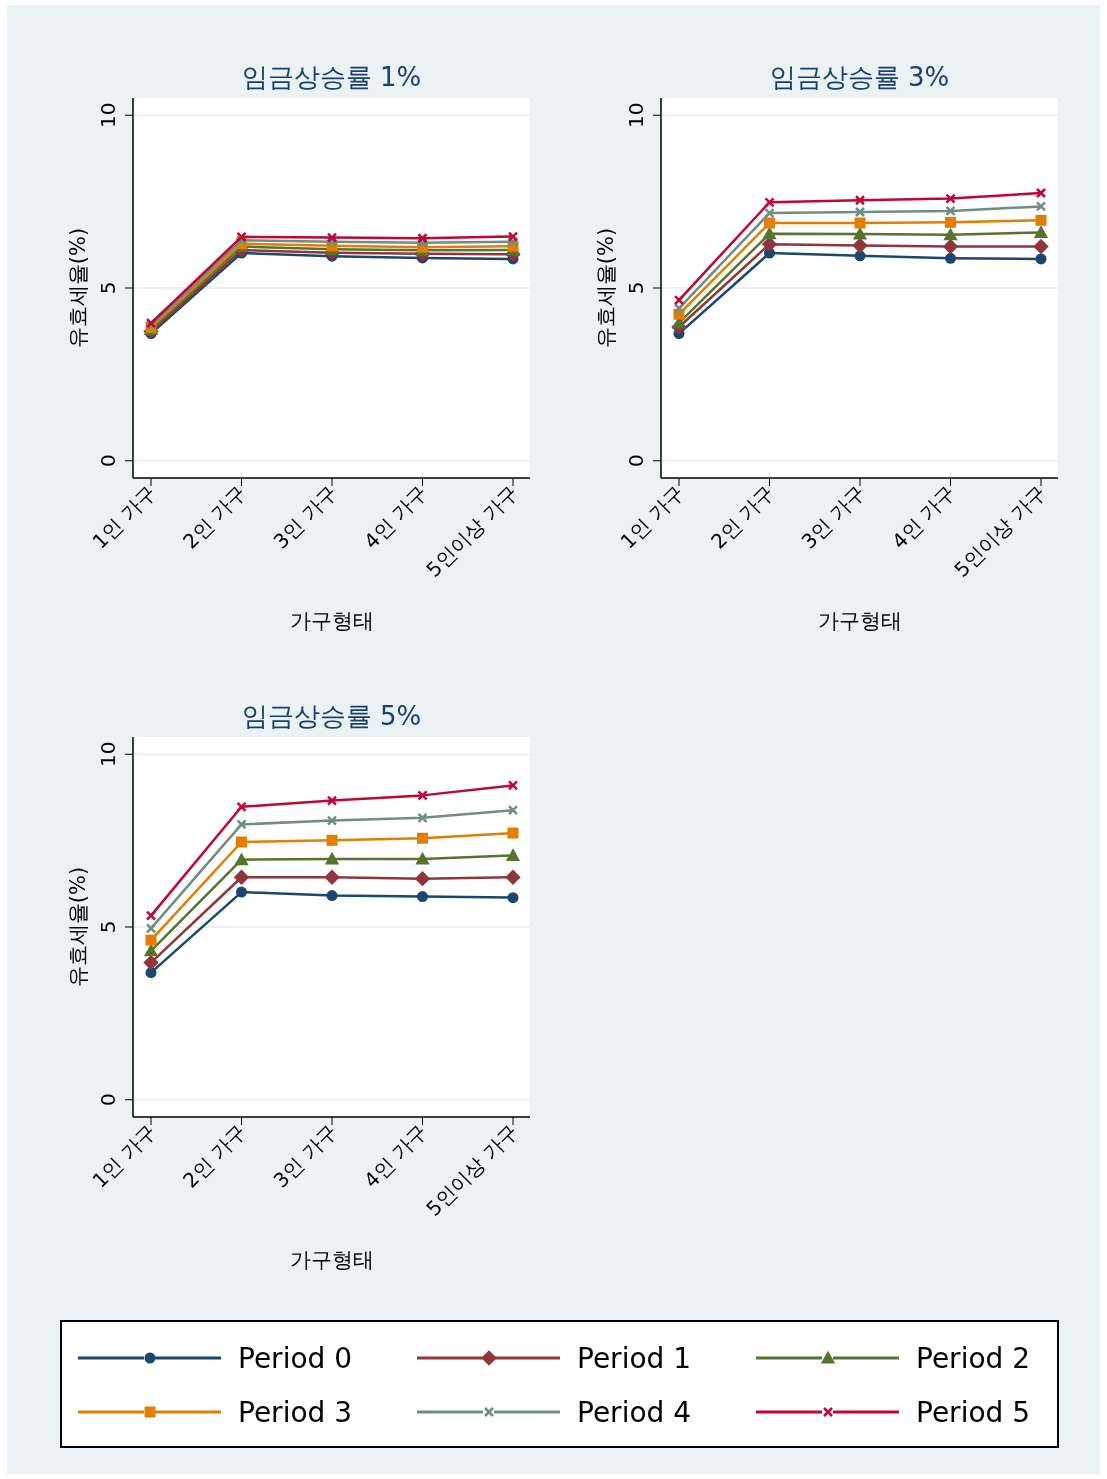 This screenshot has height=1479, width=1107. Describe the element at coordinates (295, 1412) in the screenshot. I see `legend-label: Period 3` at that location.